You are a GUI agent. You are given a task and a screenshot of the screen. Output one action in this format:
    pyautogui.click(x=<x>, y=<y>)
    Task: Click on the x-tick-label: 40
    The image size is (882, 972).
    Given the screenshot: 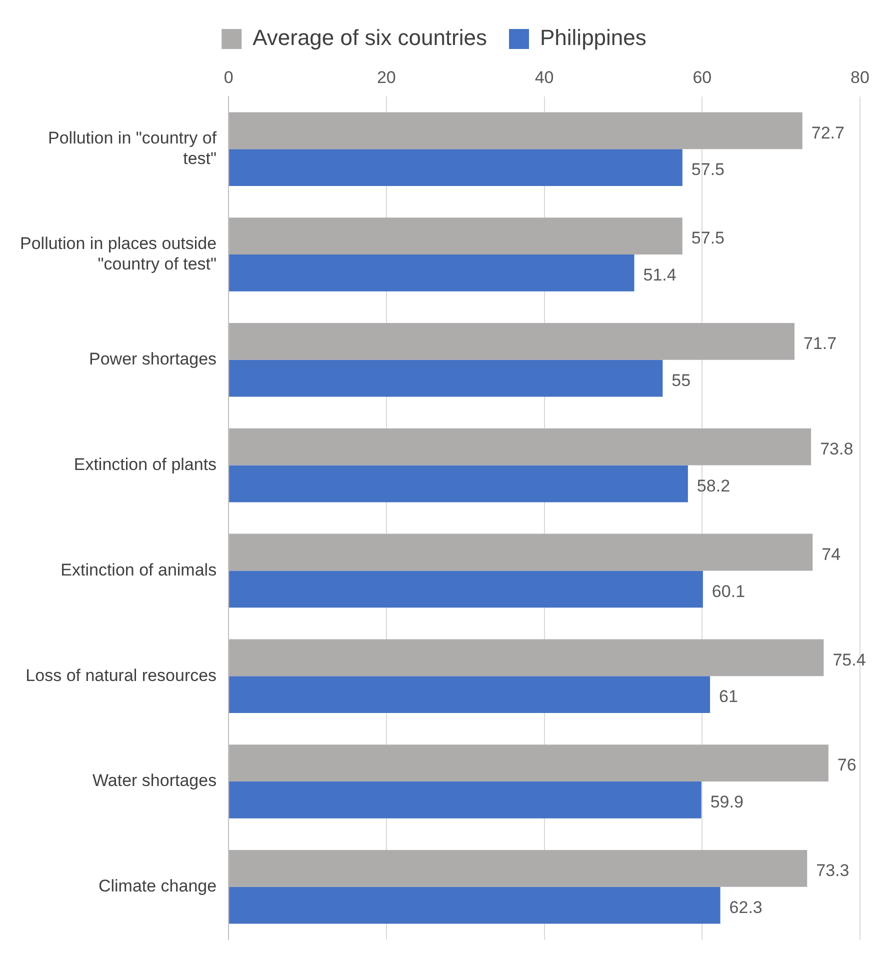 What is the action you would take?
    pyautogui.click(x=544, y=77)
    